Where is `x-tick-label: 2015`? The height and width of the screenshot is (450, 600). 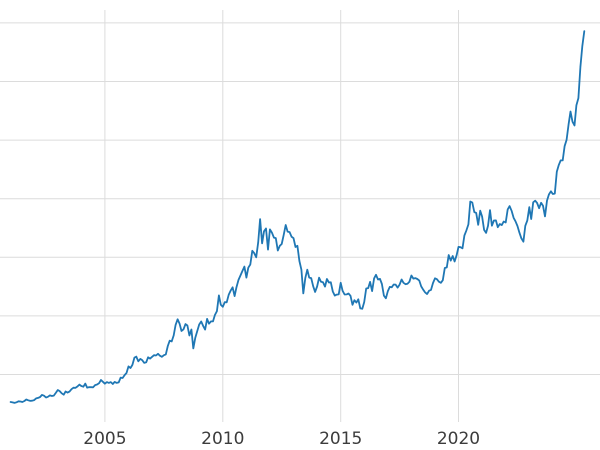
x-tick-label: 2015 is located at coordinates (340, 439).